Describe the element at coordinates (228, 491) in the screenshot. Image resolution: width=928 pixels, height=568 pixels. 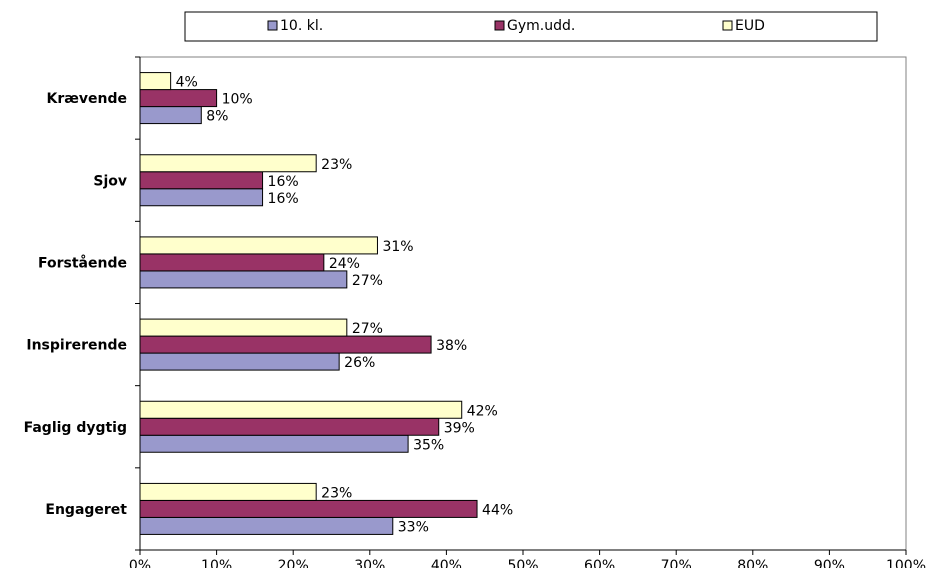
I see `bar-engageret-eud` at that location.